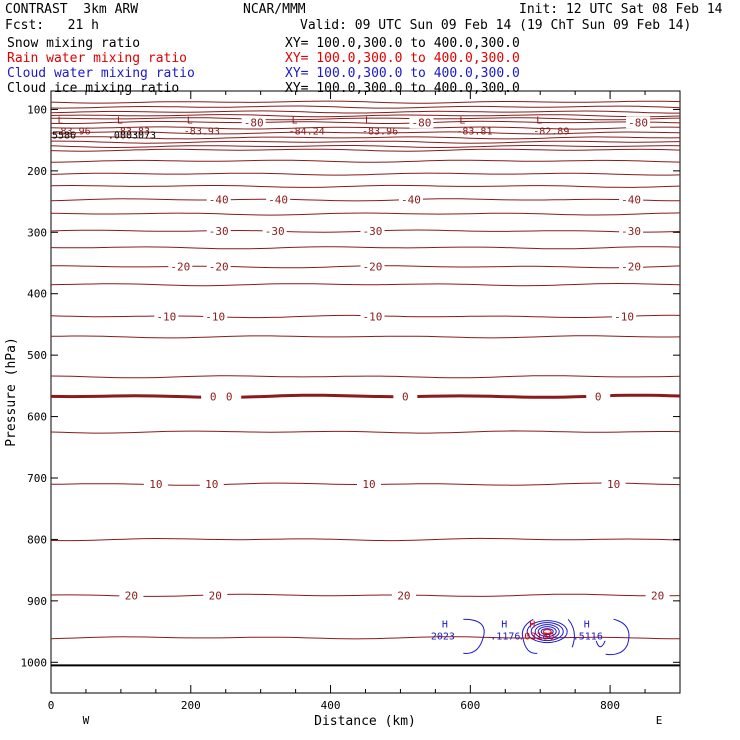 The width and height of the screenshot is (740, 740). What do you see at coordinates (536, 636) in the screenshot?
I see `maximum-value-label: .03180` at bounding box center [536, 636].